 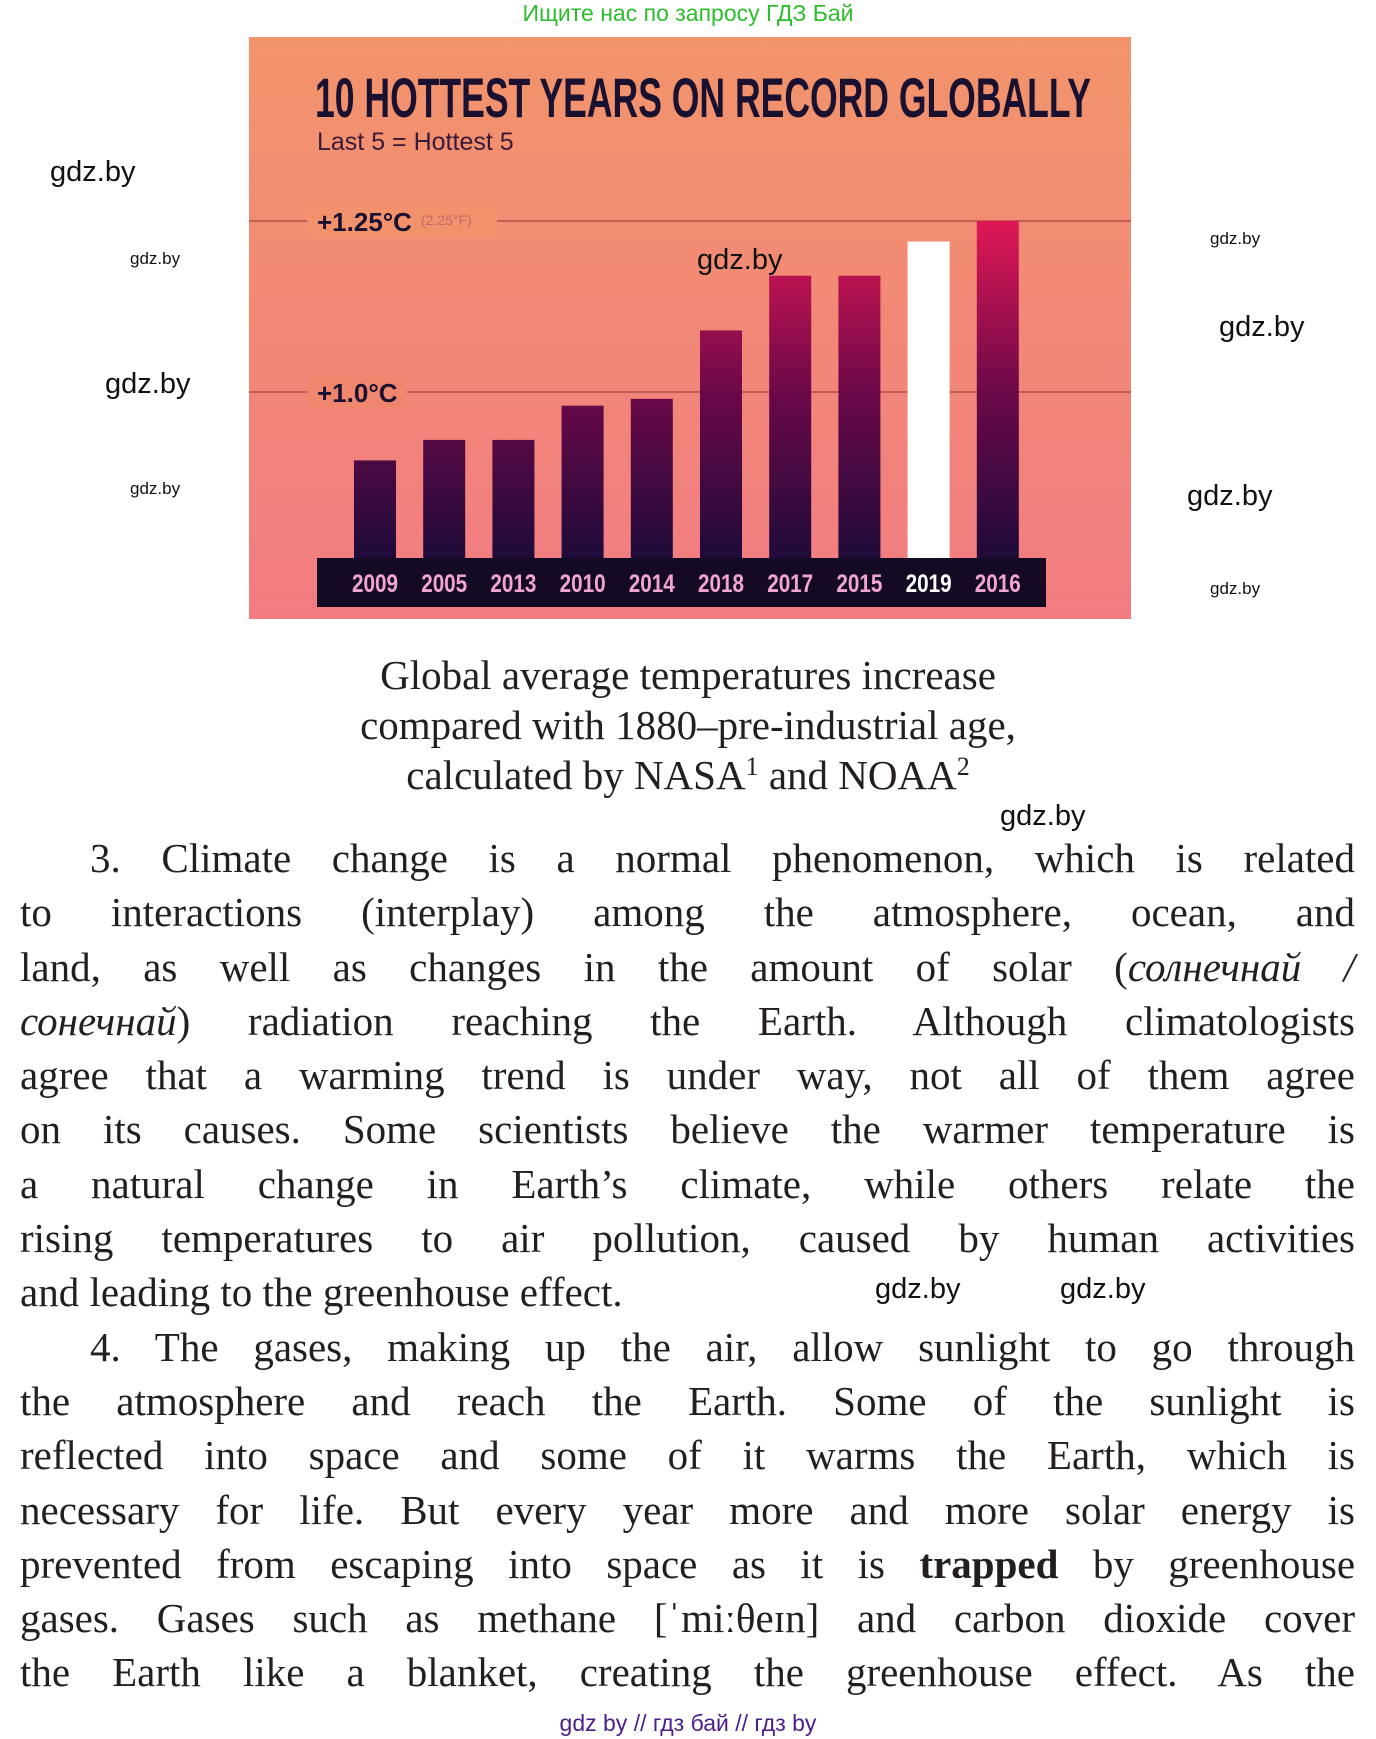 I want to click on chart-subtitle: Last 5 = Hottest 5, so click(x=415, y=142).